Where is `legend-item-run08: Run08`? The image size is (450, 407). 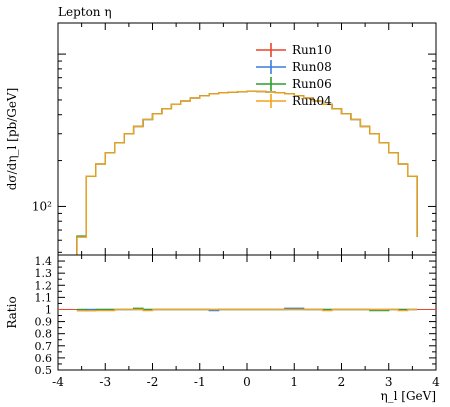 legend-item-run08: Run08 is located at coordinates (294, 67).